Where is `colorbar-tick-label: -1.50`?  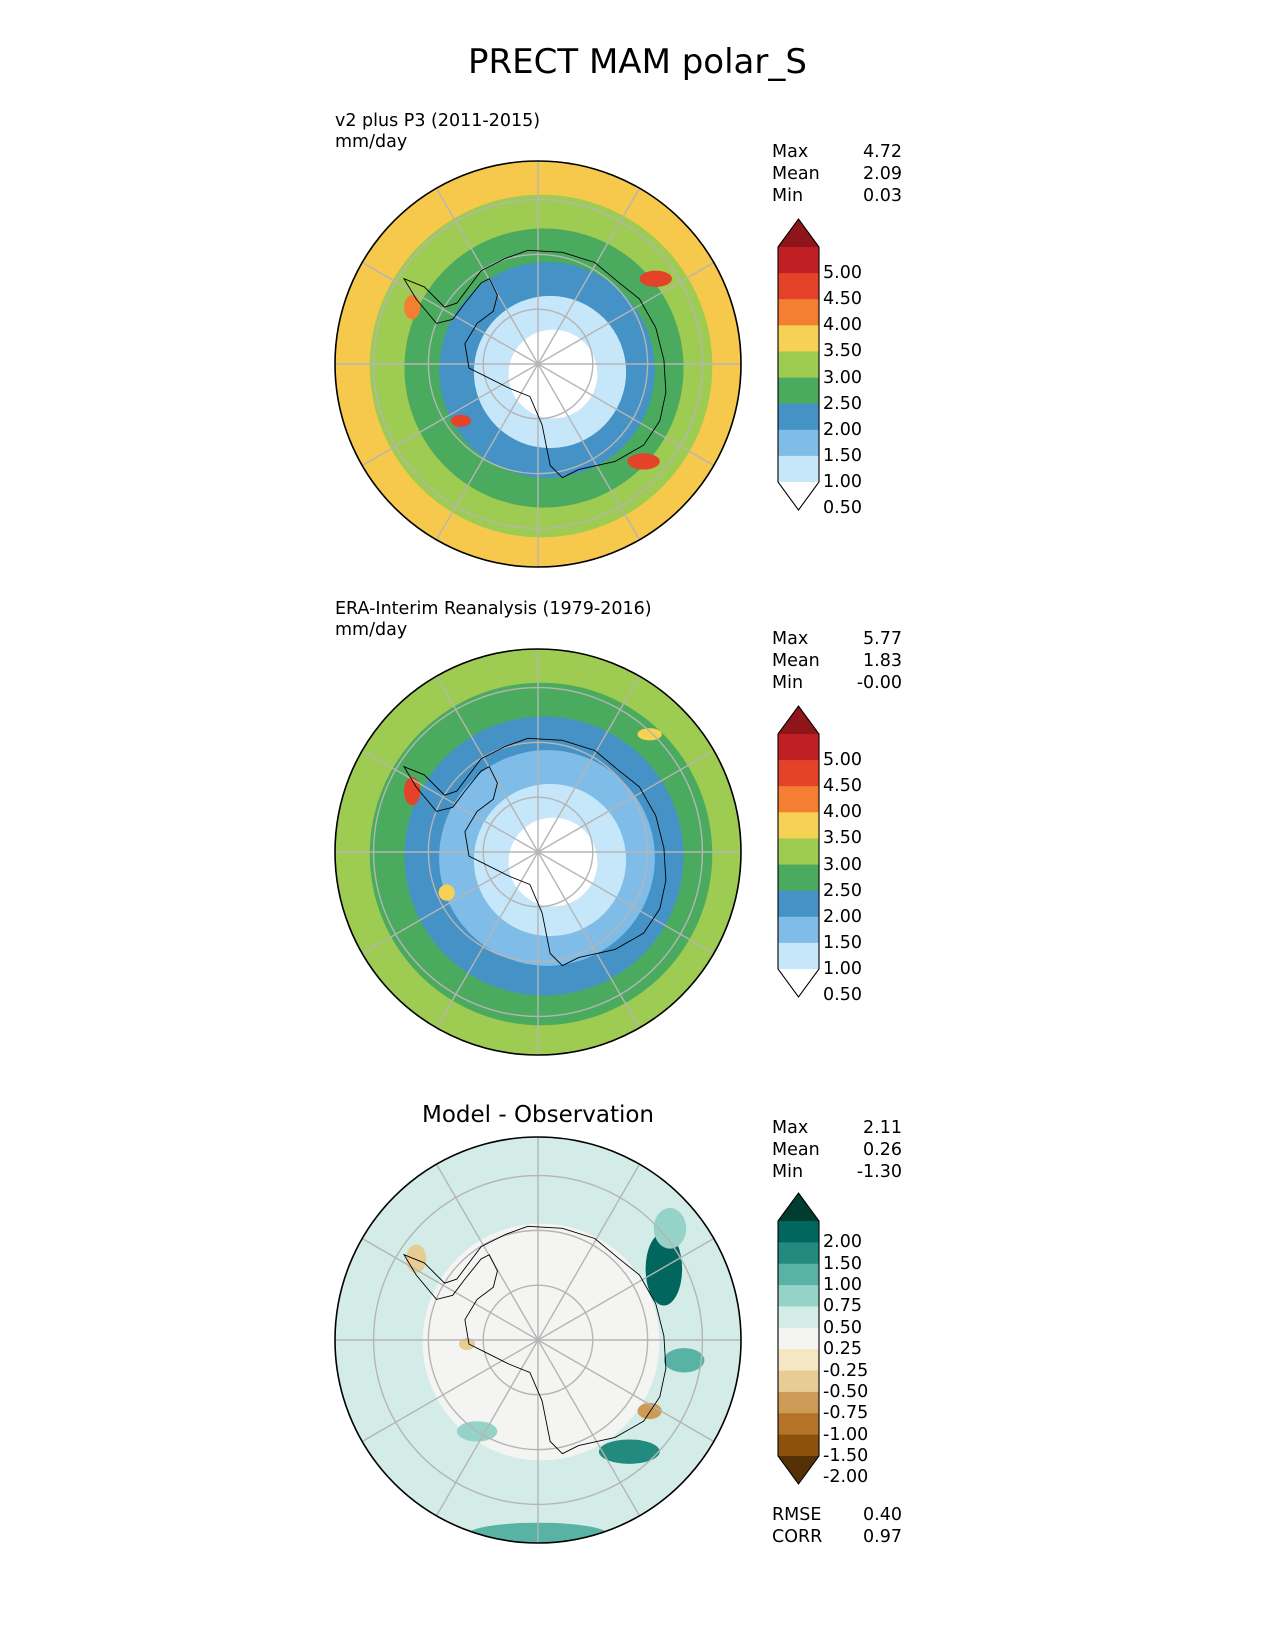
colorbar-tick-label: -1.50 is located at coordinates (846, 1456).